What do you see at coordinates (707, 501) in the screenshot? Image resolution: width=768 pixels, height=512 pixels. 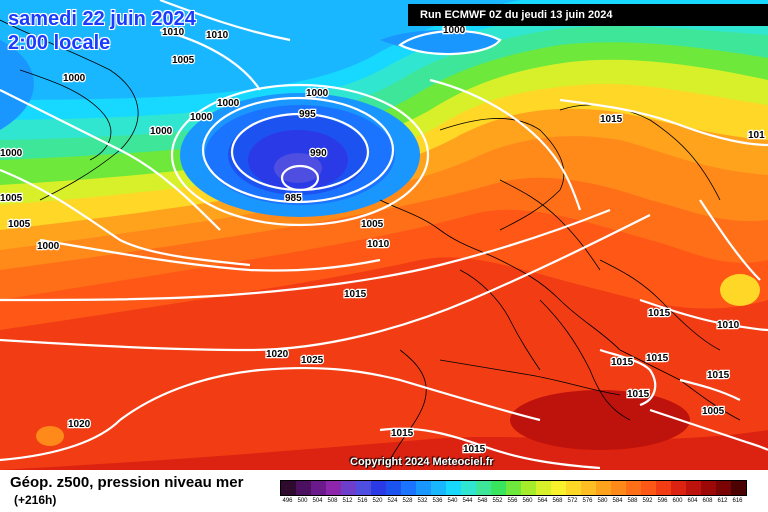 I see `legend-label: 608` at bounding box center [707, 501].